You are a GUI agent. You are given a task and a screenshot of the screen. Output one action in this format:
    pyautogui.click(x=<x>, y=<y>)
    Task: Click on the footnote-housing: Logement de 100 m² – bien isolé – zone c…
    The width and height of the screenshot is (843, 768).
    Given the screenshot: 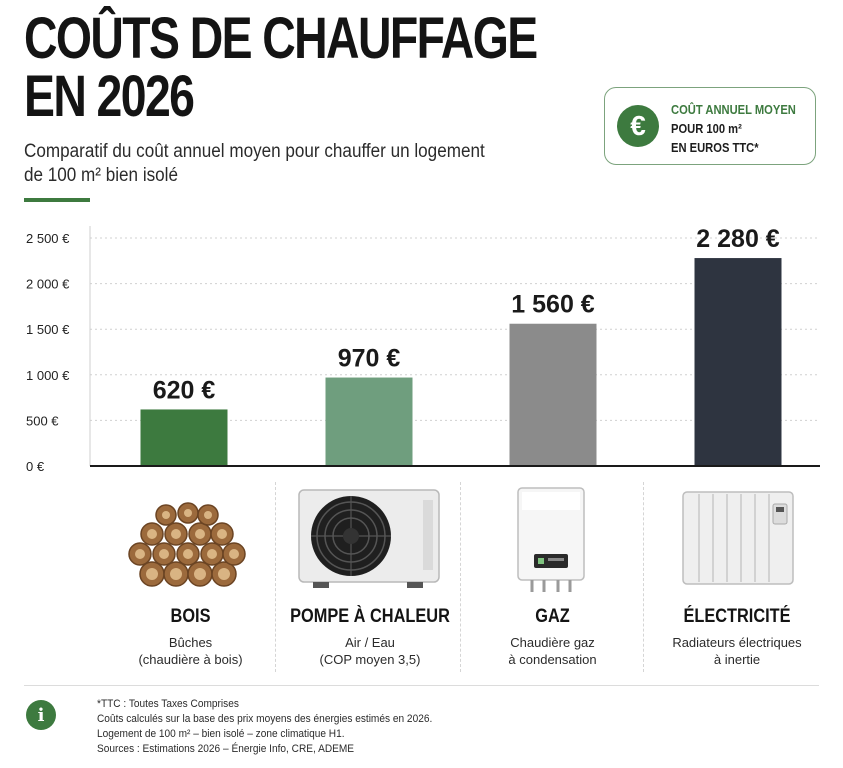 What is the action you would take?
    pyautogui.click(x=221, y=734)
    